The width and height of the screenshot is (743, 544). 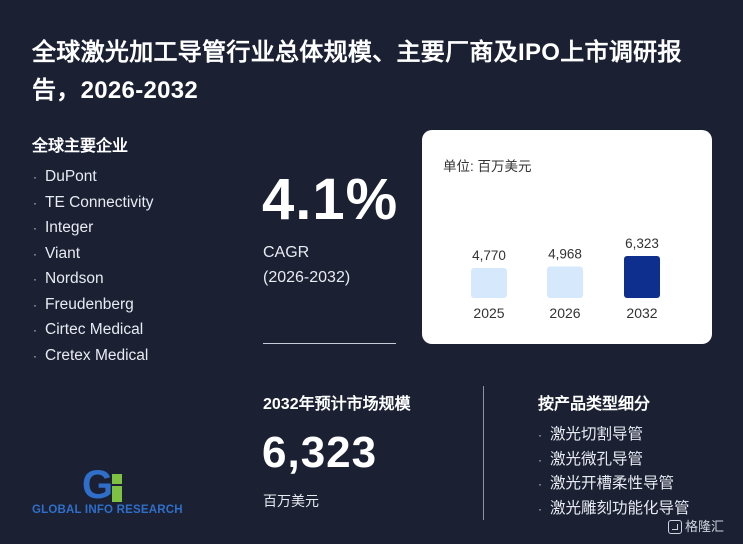 What do you see at coordinates (93, 179) in the screenshot?
I see `company-item: · DuPont` at bounding box center [93, 179].